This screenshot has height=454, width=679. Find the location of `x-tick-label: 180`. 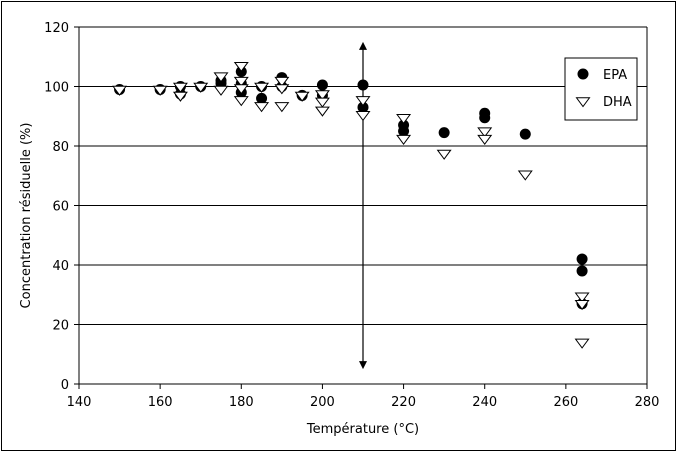

x-tick-label: 180 is located at coordinates (241, 402).